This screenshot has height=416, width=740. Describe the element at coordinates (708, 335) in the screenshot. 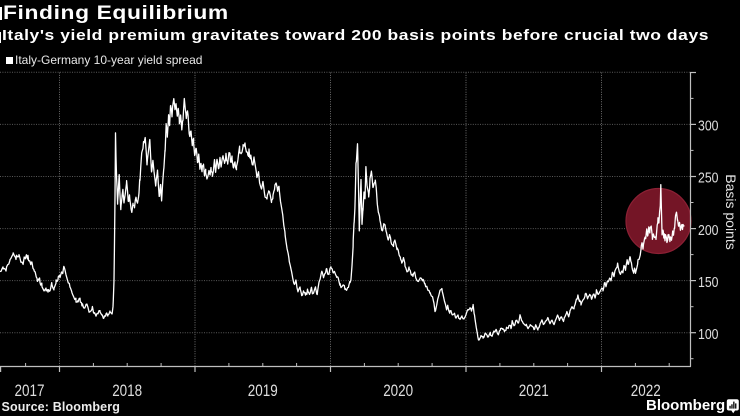

I see `svg-text: 100` at that location.